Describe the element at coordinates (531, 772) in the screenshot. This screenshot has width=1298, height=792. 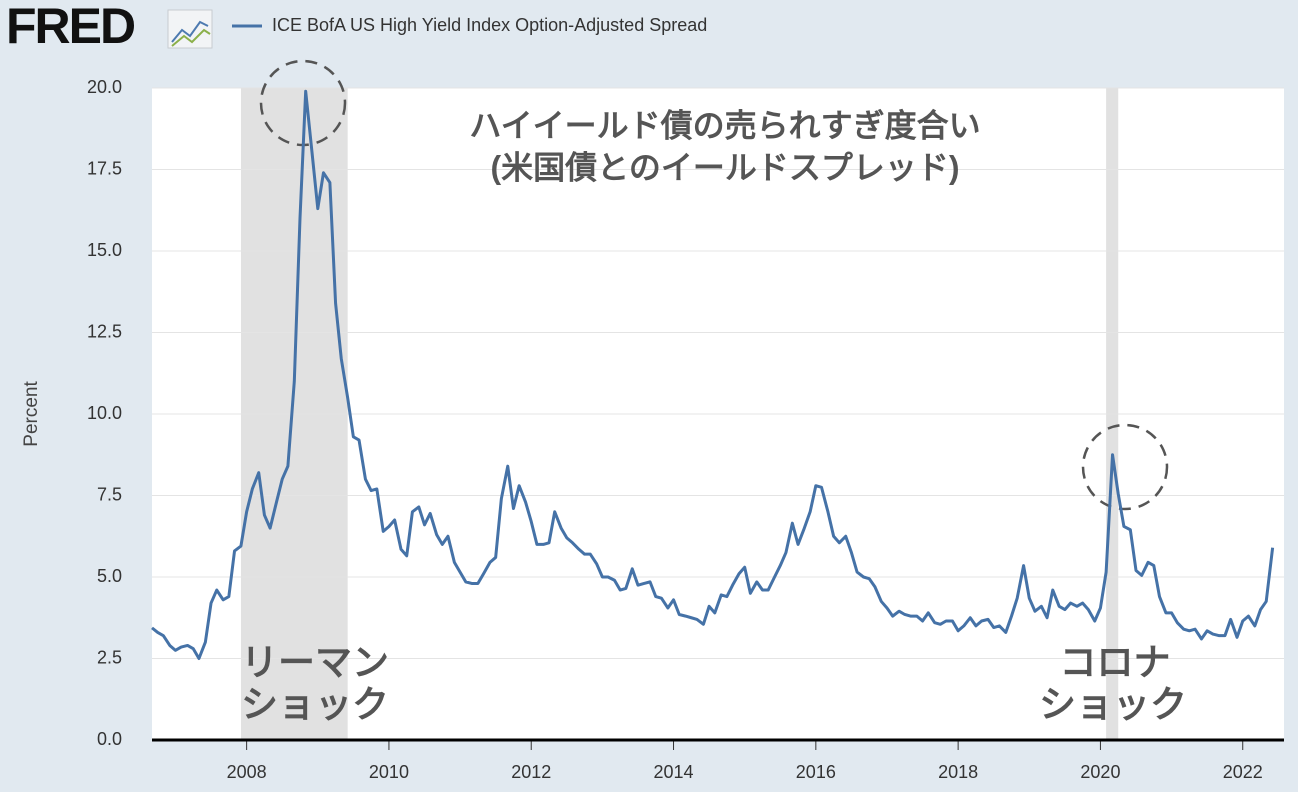
I see `x-tick-label: 2012` at that location.